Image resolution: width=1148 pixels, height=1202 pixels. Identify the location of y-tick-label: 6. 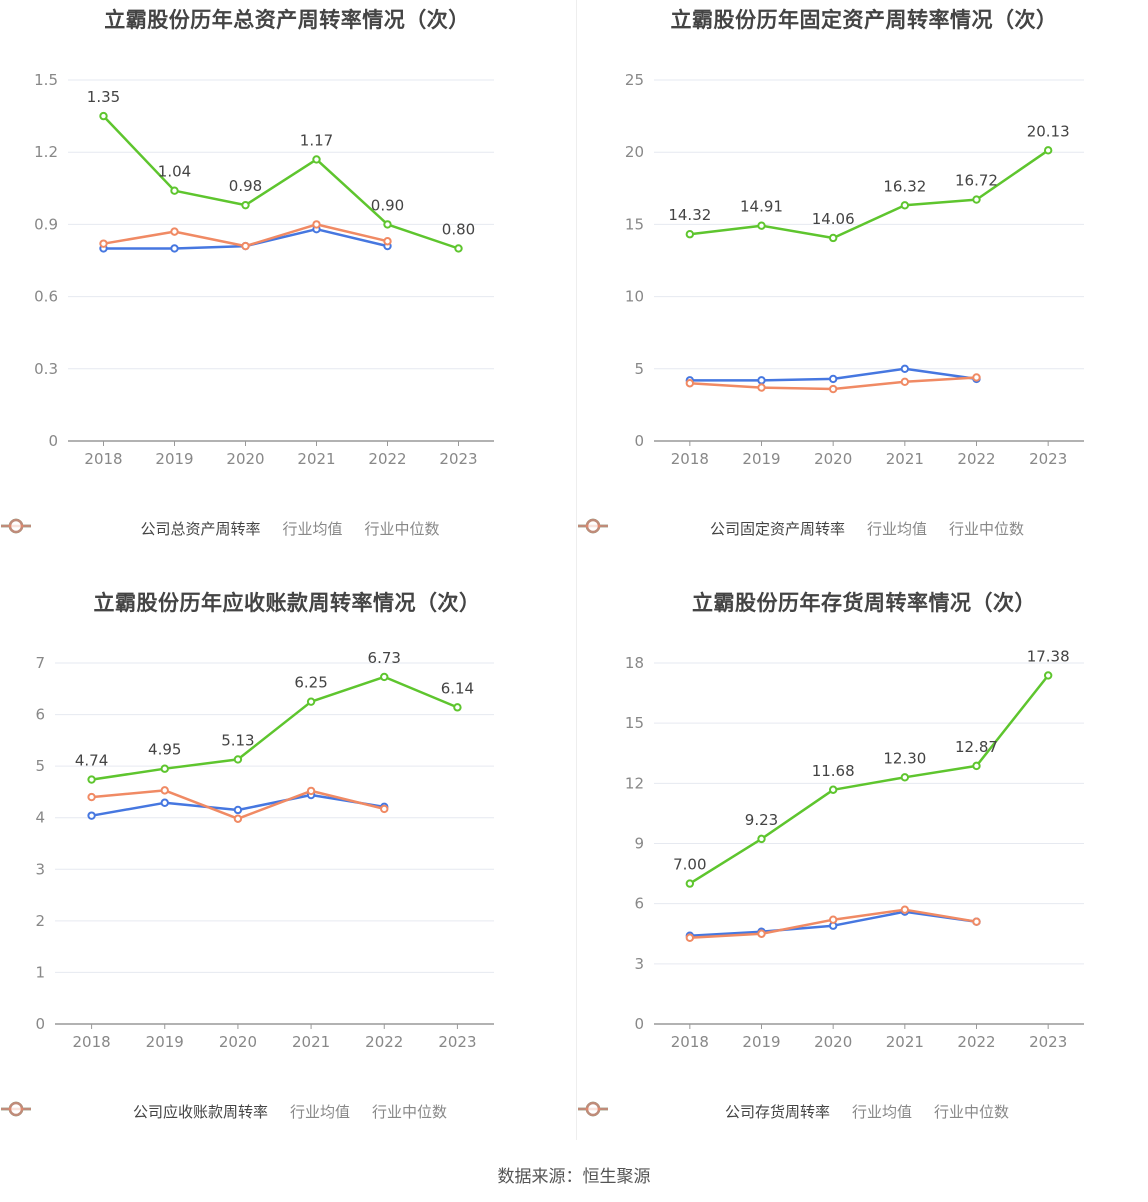
(40, 715).